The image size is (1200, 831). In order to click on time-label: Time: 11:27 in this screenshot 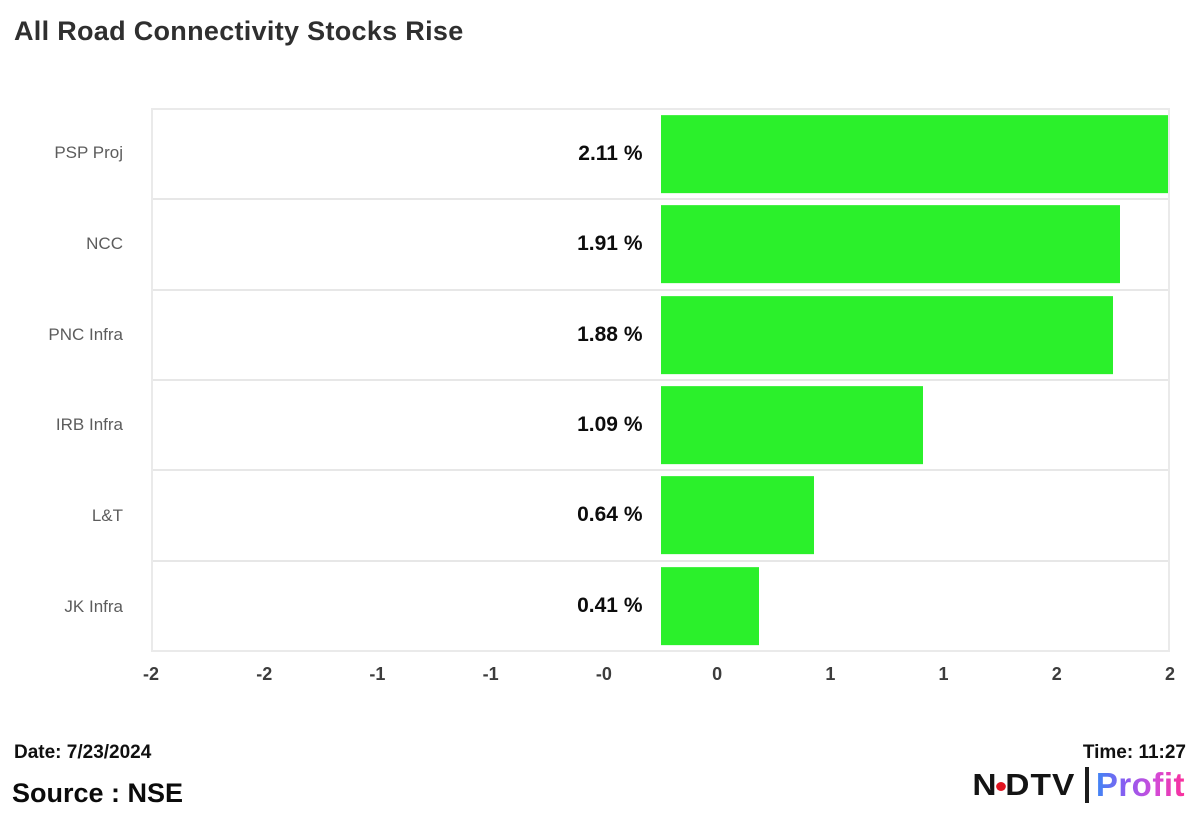, I will do `click(1134, 752)`.